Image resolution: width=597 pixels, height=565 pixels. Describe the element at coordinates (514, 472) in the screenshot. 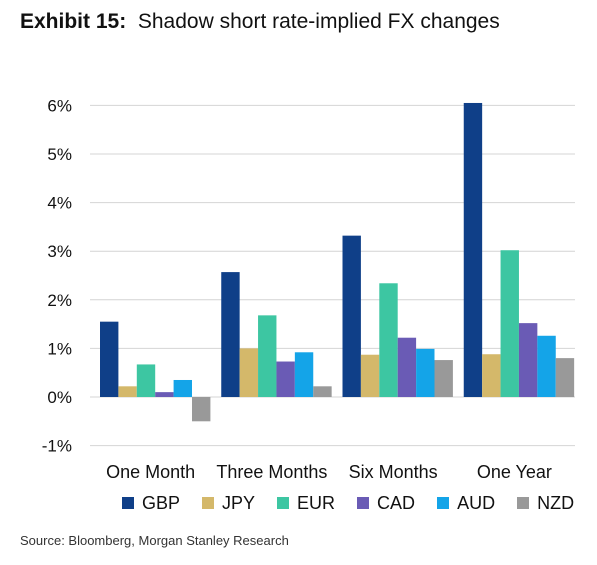

I see `x-tick-label: One Year` at that location.